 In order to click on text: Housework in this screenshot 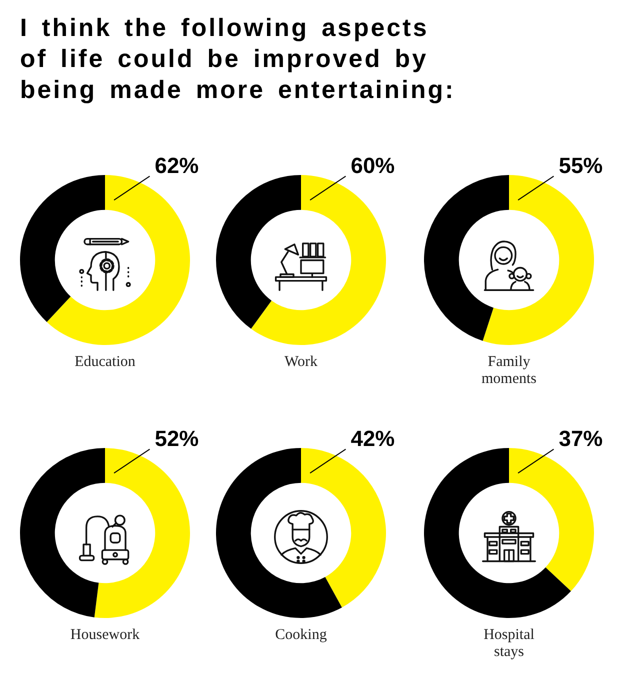, I will do `click(105, 635)`.